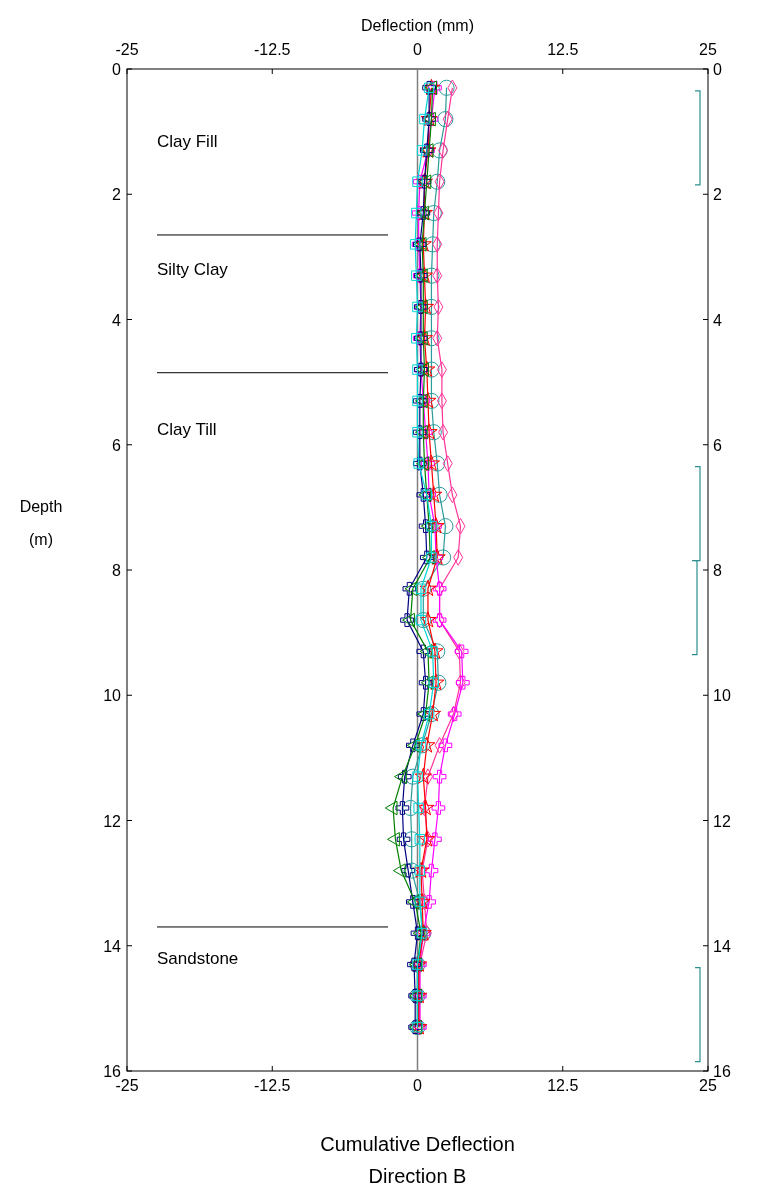 This screenshot has height=1196, width=757. Describe the element at coordinates (418, 1085) in the screenshot. I see `x-tick-label: 0` at that location.